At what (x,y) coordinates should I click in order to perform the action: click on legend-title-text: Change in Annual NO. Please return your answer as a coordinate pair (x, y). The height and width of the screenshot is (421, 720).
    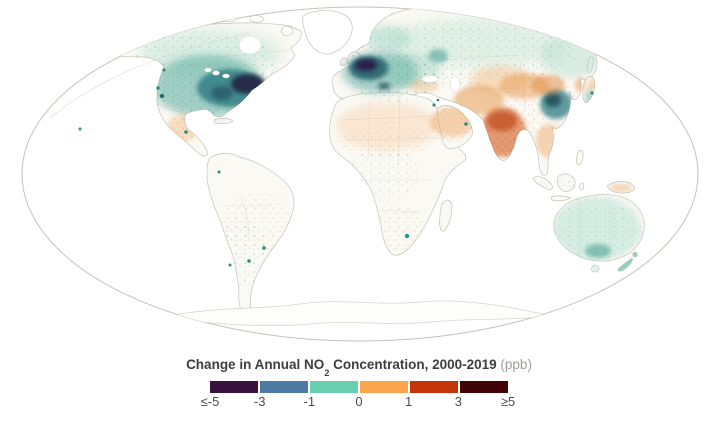
    Looking at the image, I should click on (255, 364).